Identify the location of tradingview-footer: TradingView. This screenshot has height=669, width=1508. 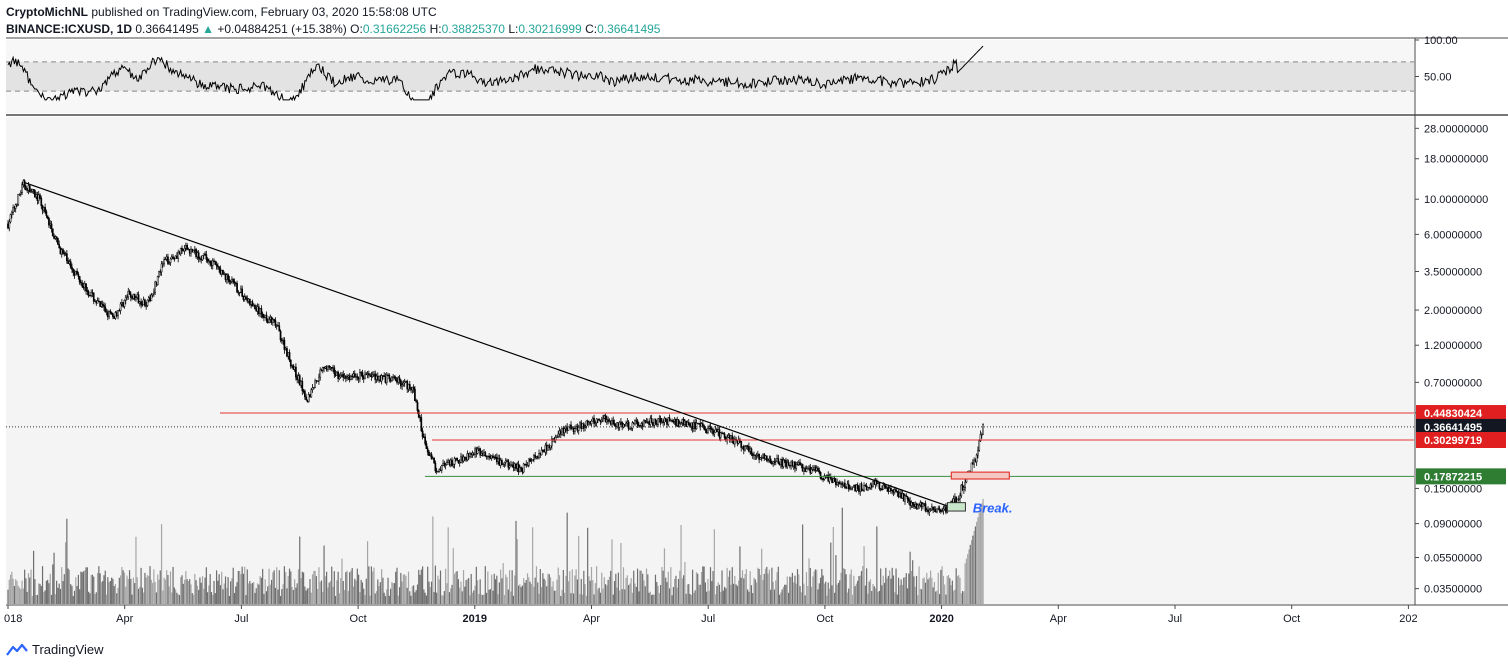
(55, 649).